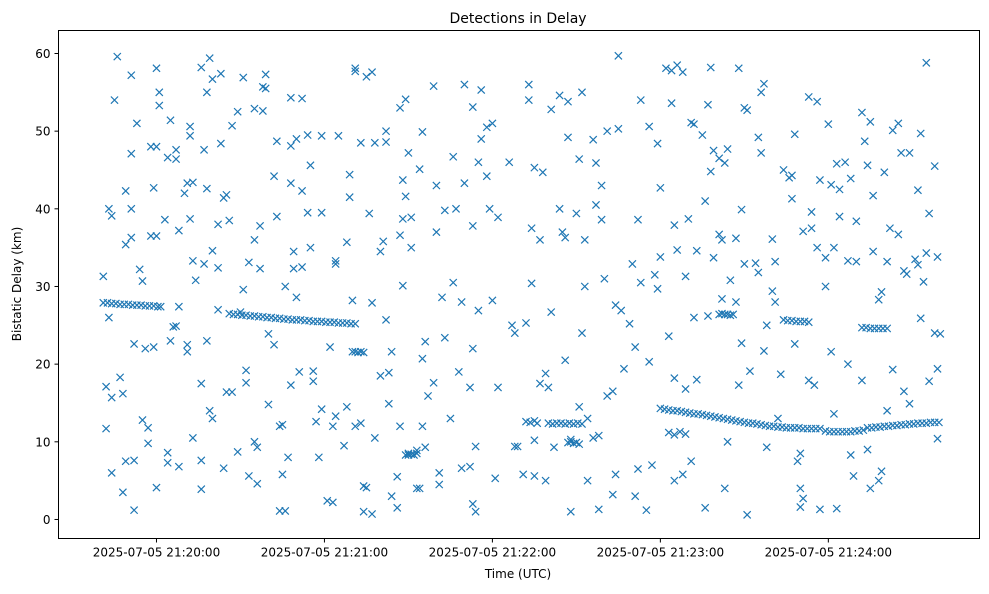 The height and width of the screenshot is (594, 989). What do you see at coordinates (660, 553) in the screenshot?
I see `x-tick-label: 2025-07-05 21:23:00` at bounding box center [660, 553].